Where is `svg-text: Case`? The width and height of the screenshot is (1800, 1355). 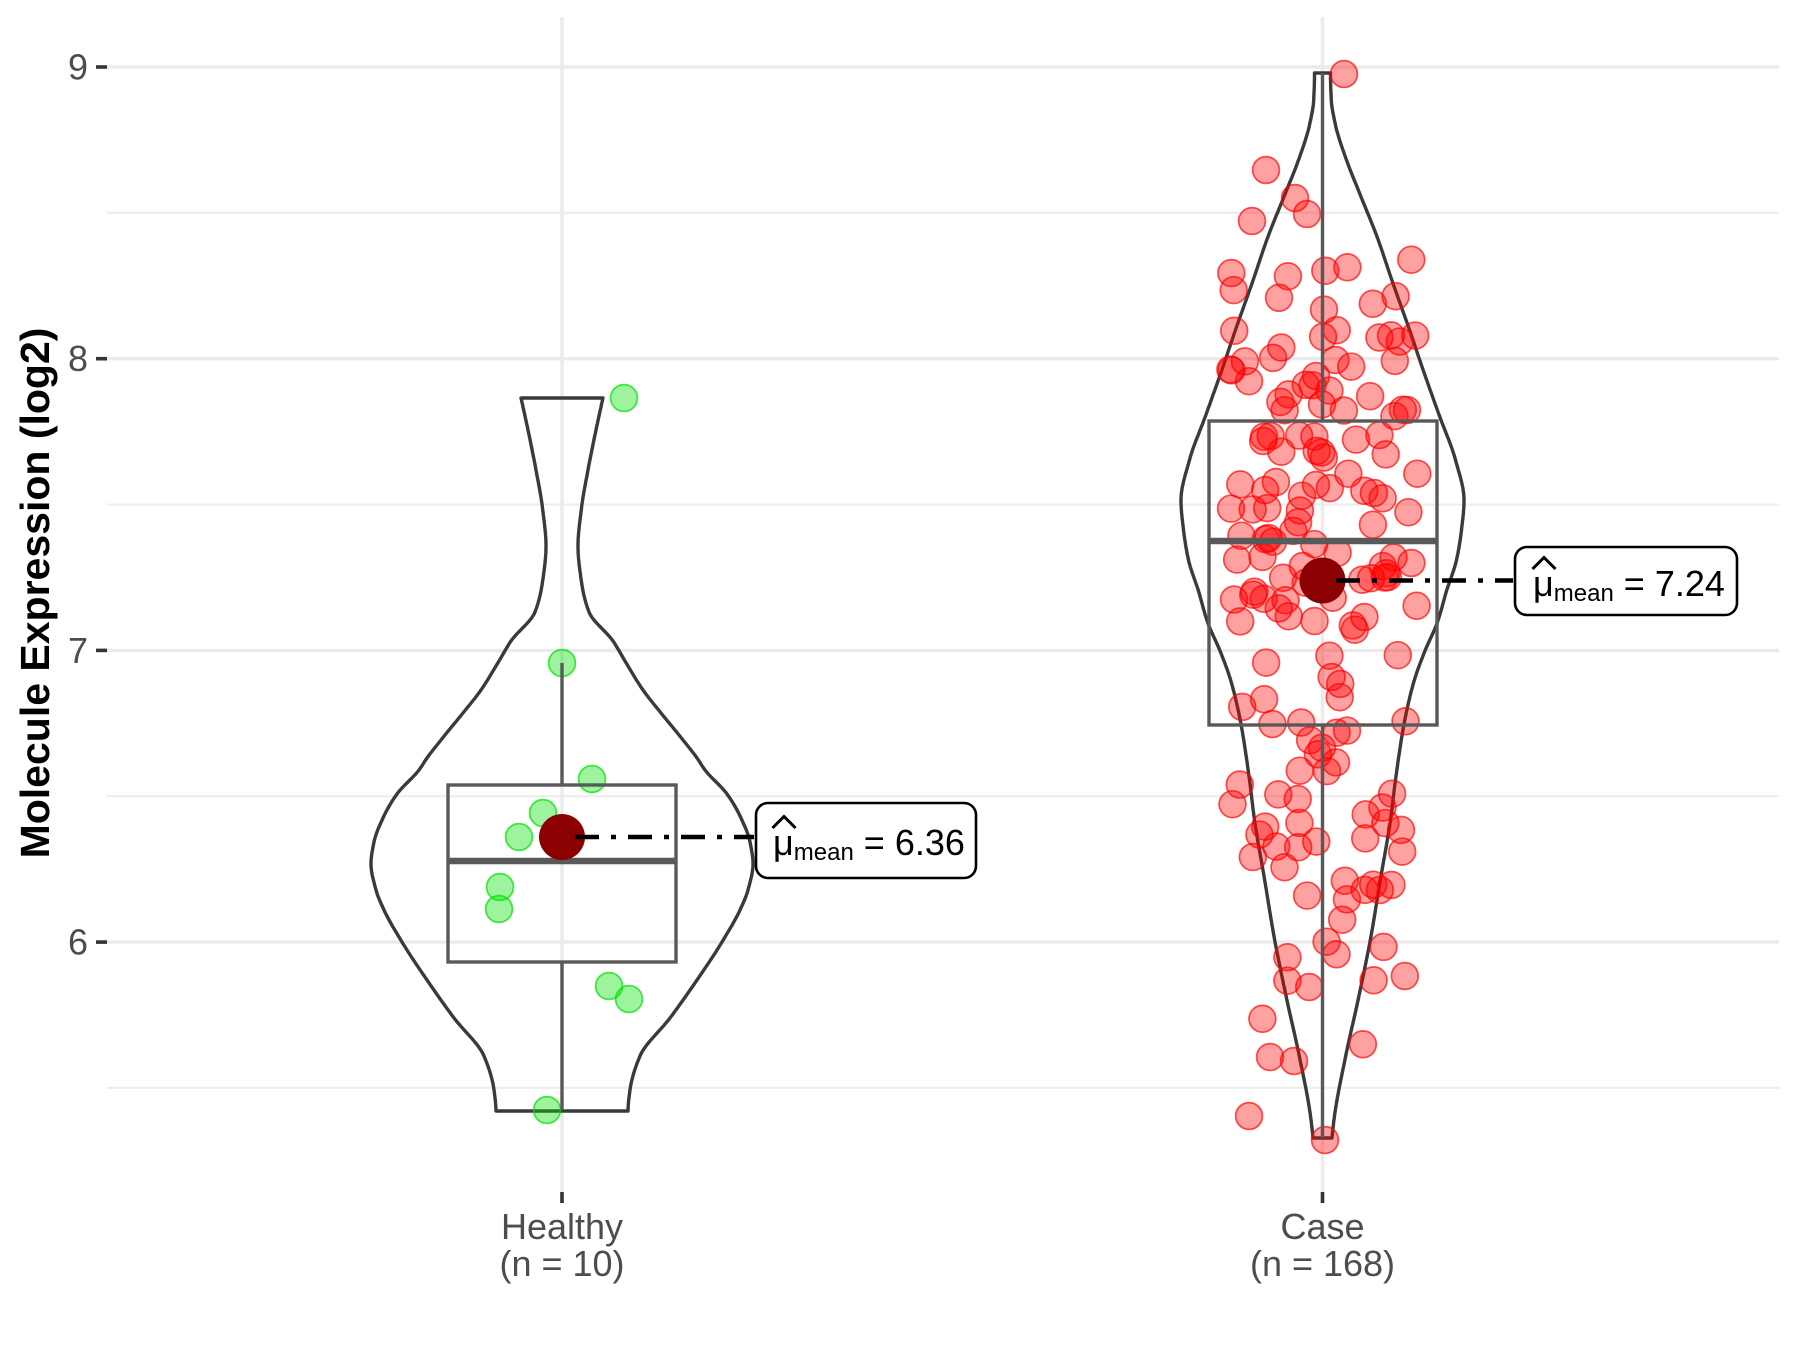
svg-text: Case is located at coordinates (1322, 1226).